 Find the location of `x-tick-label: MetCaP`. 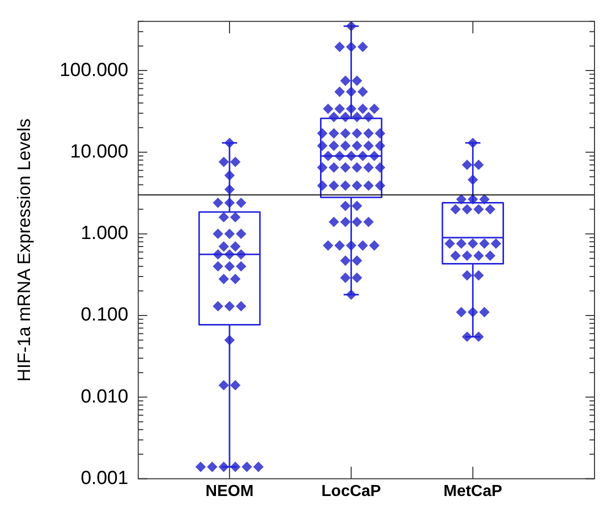

x-tick-label: MetCaP is located at coordinates (473, 491).